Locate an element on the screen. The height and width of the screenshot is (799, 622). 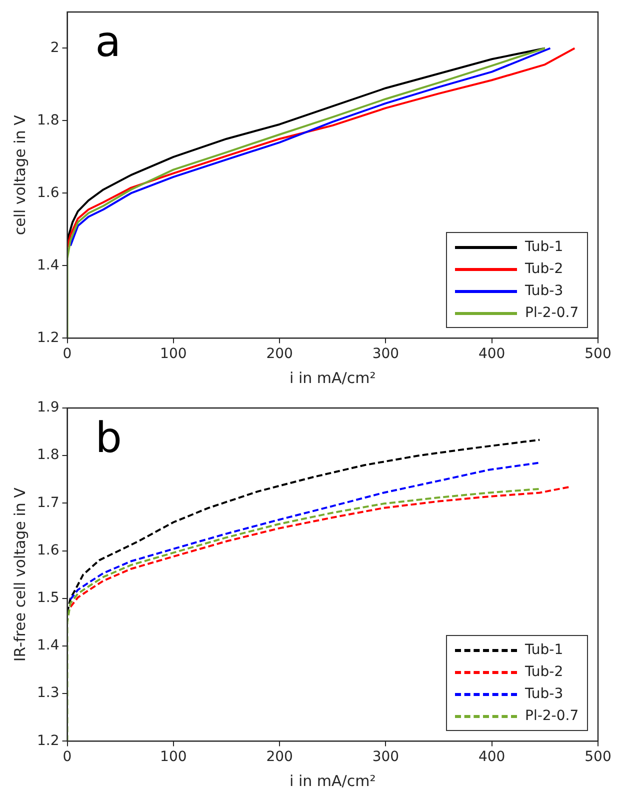
line-series is located at coordinates (305, 531).